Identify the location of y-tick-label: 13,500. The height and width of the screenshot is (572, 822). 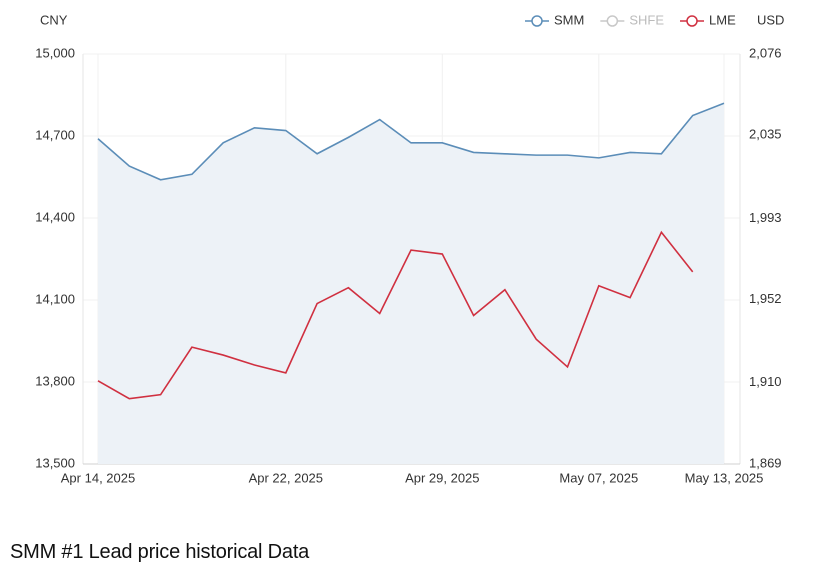
(55, 462).